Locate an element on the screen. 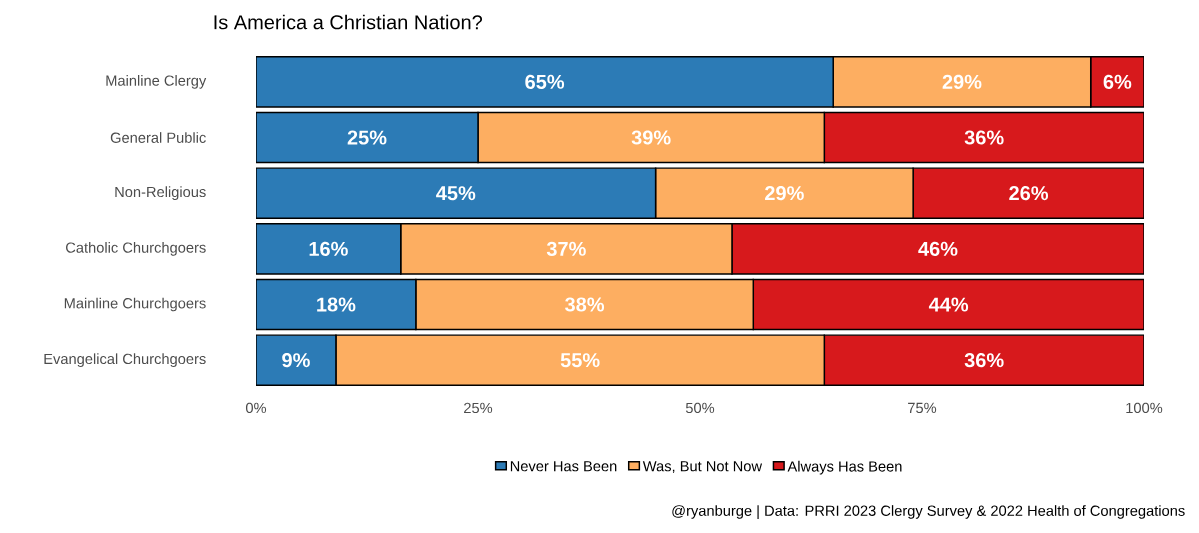 Image resolution: width=1199 pixels, height=533 pixels. x-tick-label: 50% is located at coordinates (700, 408).